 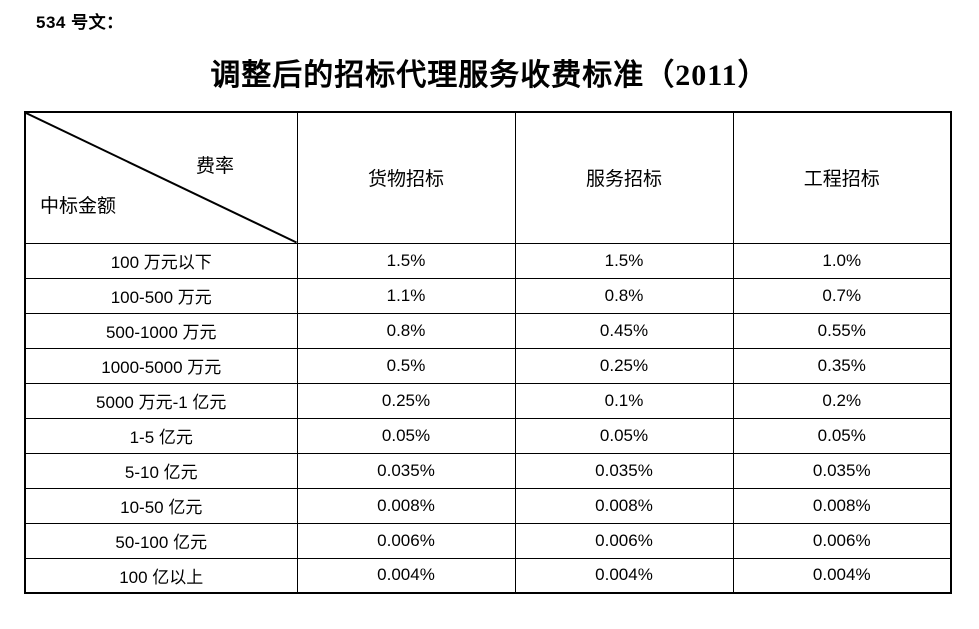 I want to click on table-row: 5000 万元-1 亿元 0.25% 0.1% 0.2%, so click(x=488, y=400).